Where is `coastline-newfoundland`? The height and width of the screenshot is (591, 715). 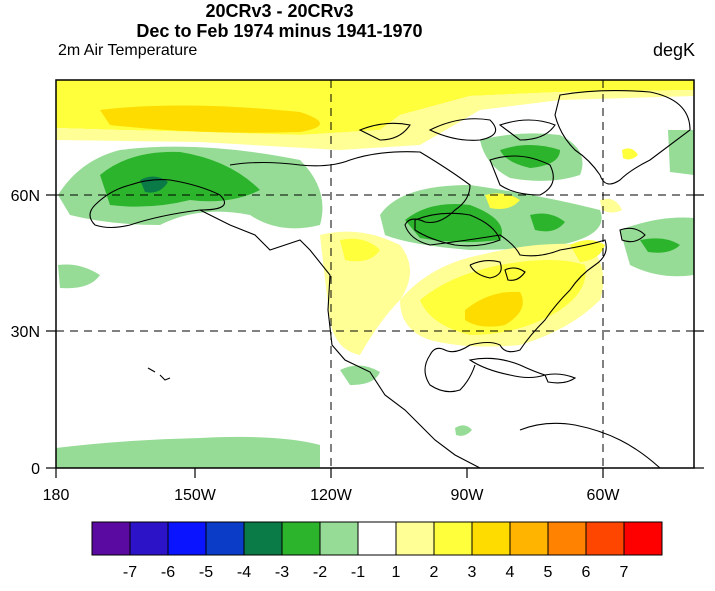
coastline-newfoundland is located at coordinates (632, 235).